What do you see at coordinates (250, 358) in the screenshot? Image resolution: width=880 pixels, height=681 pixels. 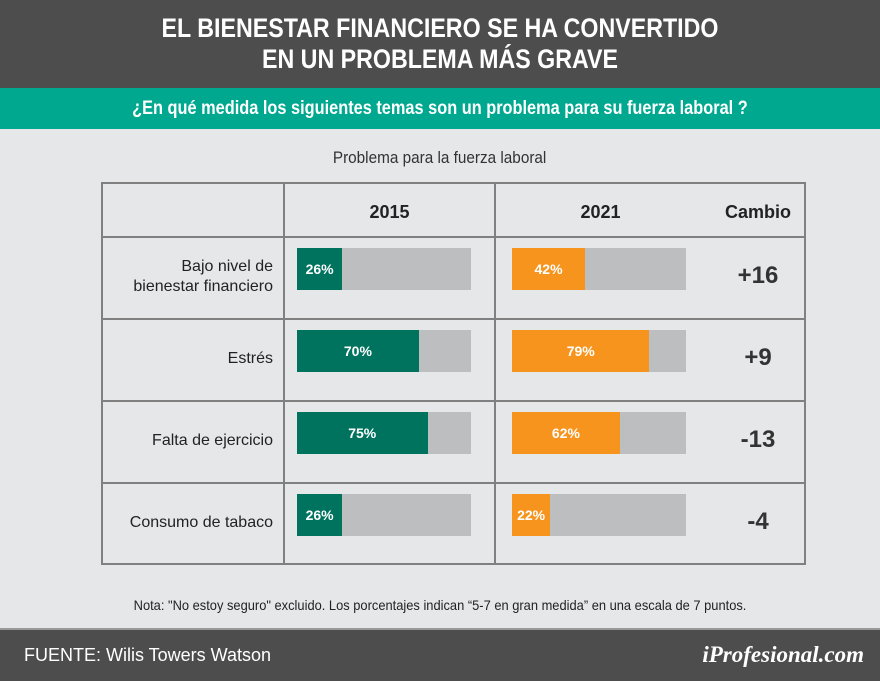 I see `category-label-line: Estrés` at bounding box center [250, 358].